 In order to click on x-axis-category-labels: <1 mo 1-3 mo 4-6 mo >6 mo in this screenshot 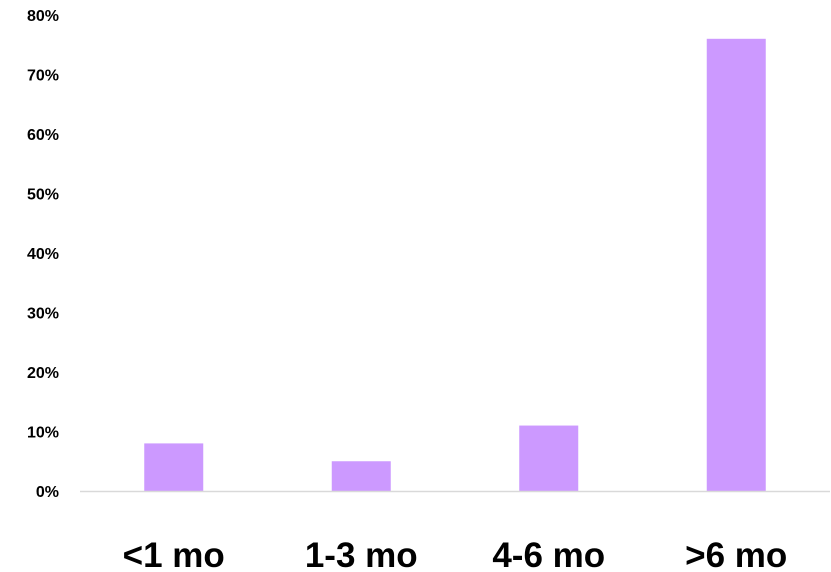, I will do `click(455, 554)`.